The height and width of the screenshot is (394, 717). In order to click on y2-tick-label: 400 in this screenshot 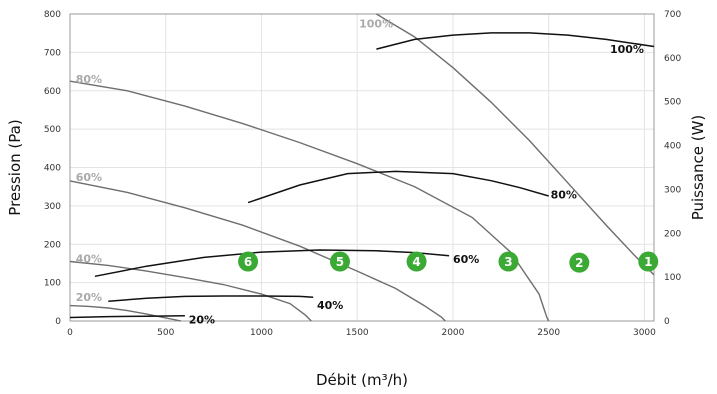, I will do `click(672, 147)`.